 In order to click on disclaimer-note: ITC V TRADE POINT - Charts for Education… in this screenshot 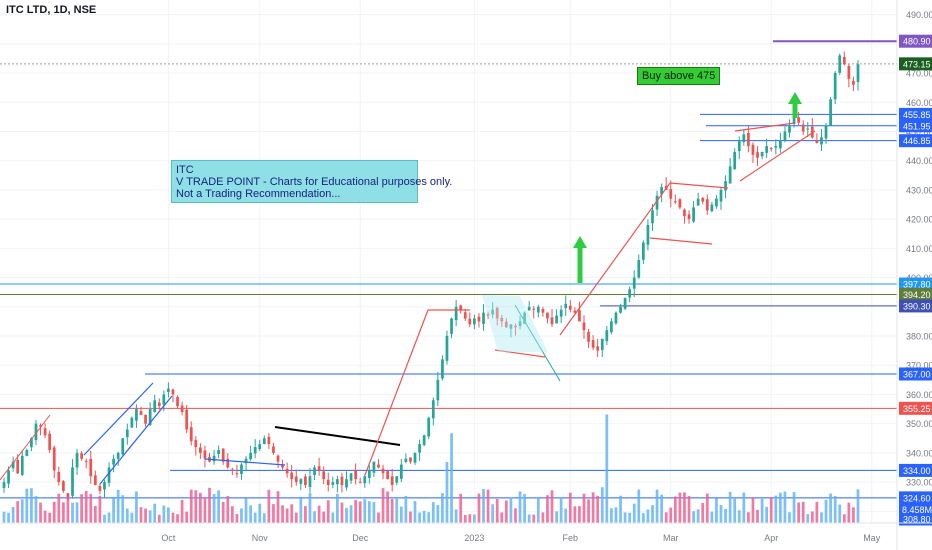, I will do `click(311, 181)`.